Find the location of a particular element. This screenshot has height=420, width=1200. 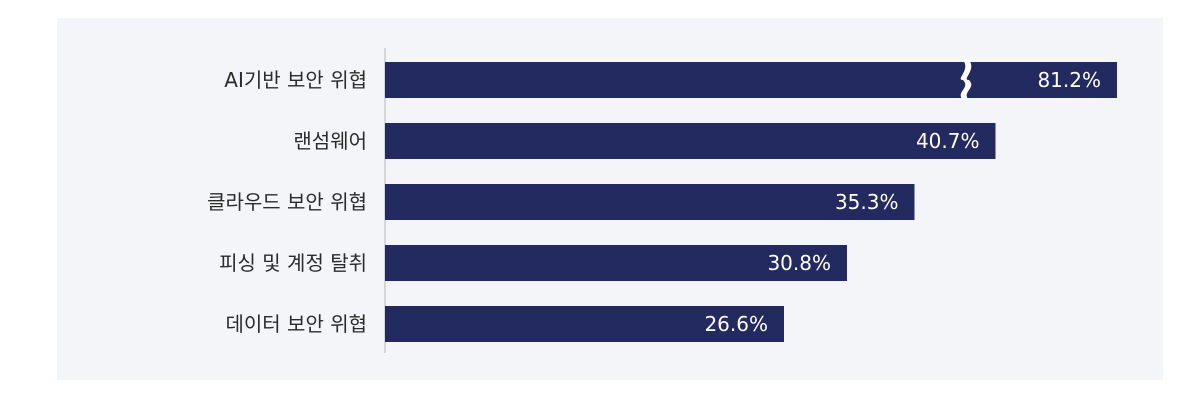

value-label-3: 35.3% is located at coordinates (867, 202).